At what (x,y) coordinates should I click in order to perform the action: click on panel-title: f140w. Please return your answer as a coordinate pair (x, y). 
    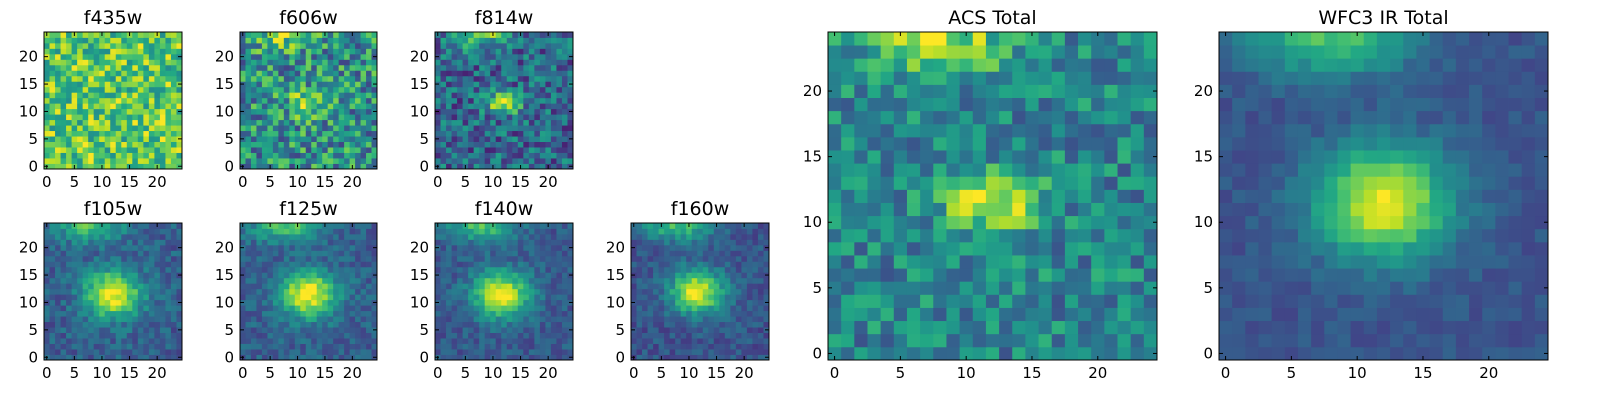
    Looking at the image, I should click on (504, 209).